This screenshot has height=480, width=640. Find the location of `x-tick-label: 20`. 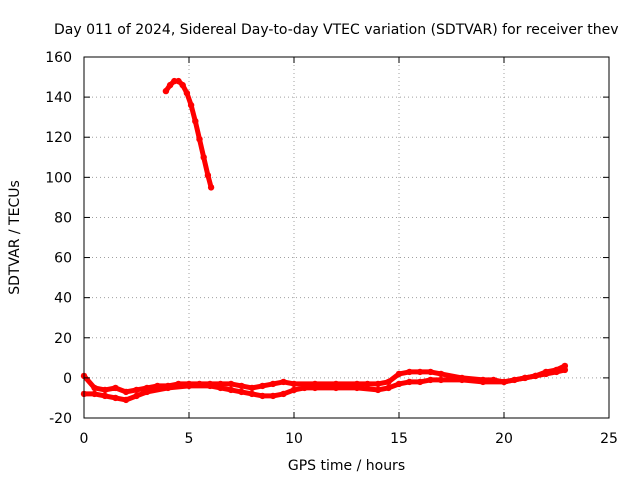

x-tick-label: 20 is located at coordinates (504, 439).